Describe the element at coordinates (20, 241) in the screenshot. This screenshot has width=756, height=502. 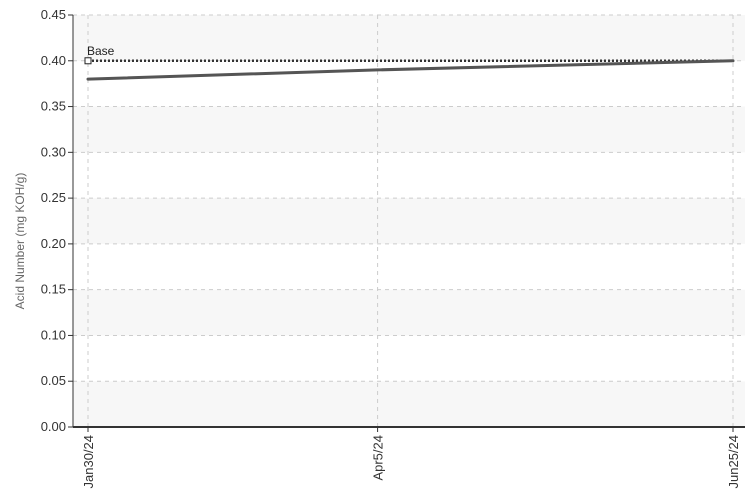
I see `y-axis-title: Acid Number (mg KOH/g)` at that location.